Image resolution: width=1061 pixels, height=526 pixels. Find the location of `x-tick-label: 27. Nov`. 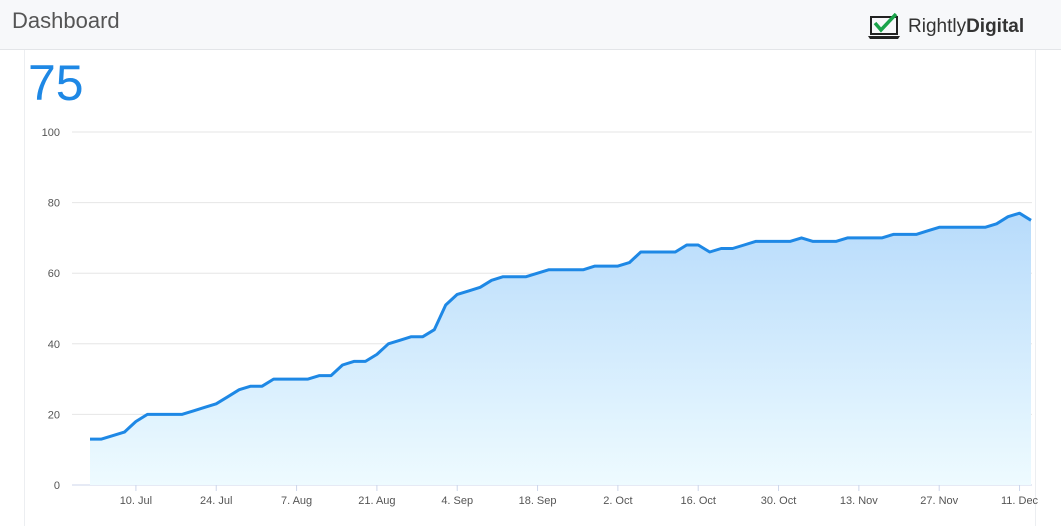

x-tick-label: 27. Nov is located at coordinates (939, 501).